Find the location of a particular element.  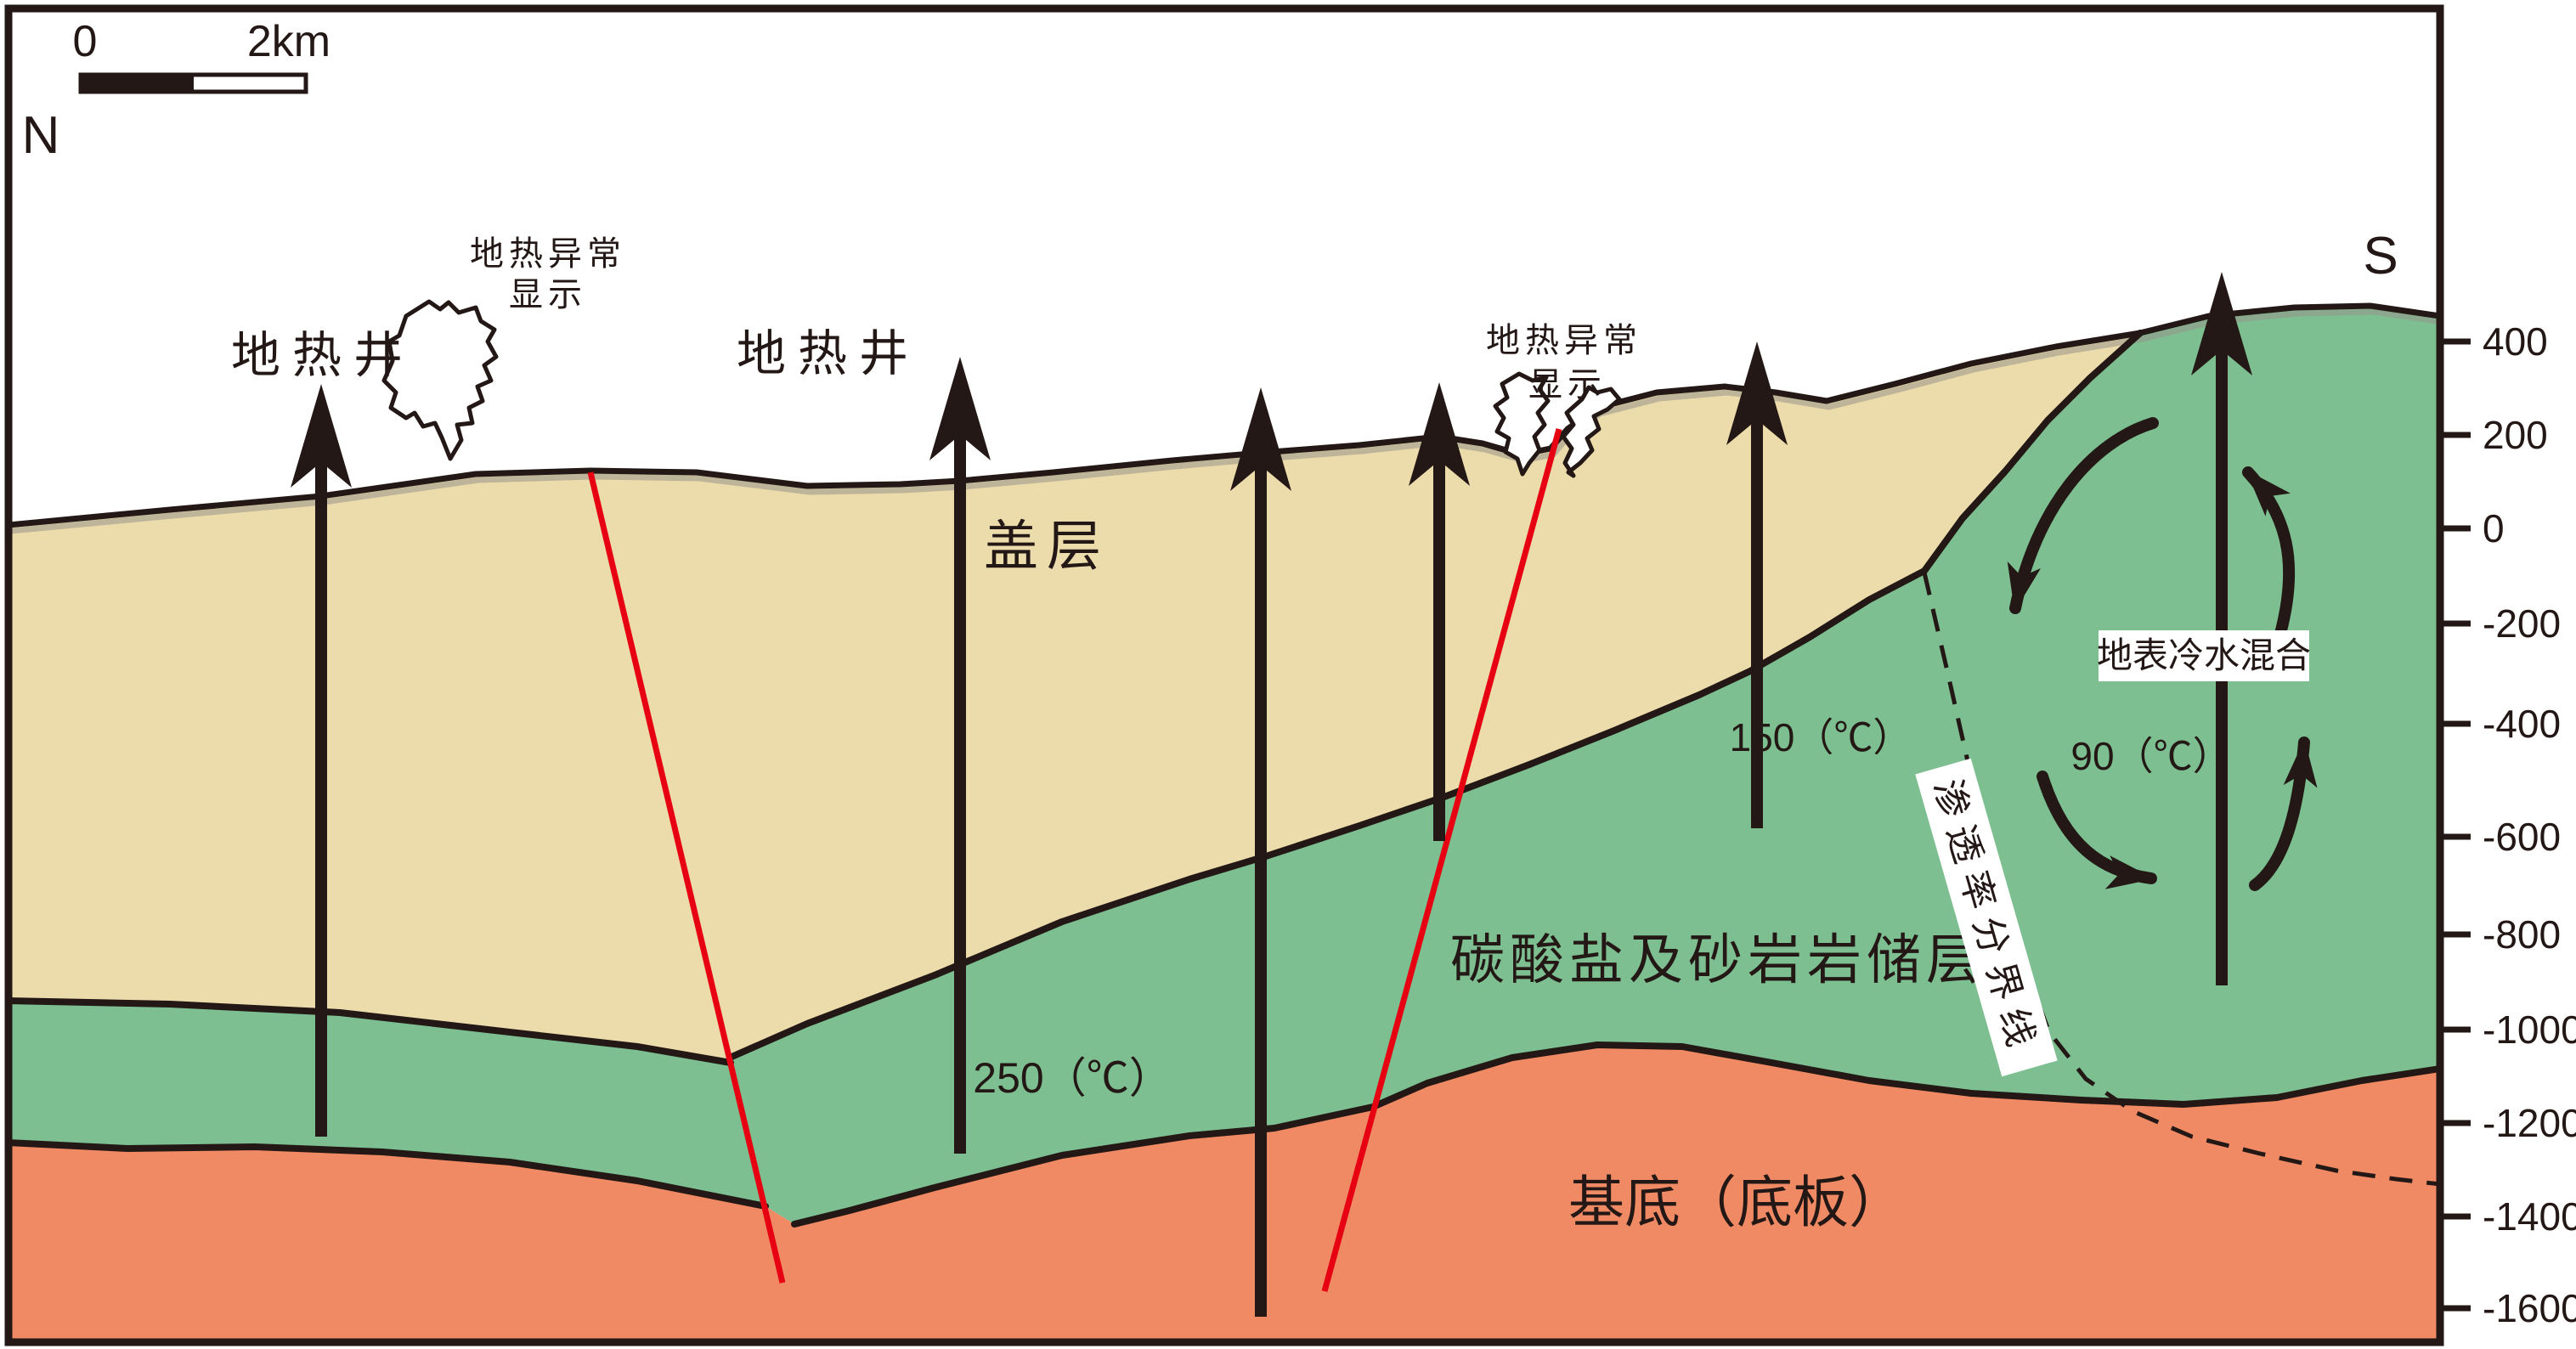

fault-line-south is located at coordinates (1442, 860).